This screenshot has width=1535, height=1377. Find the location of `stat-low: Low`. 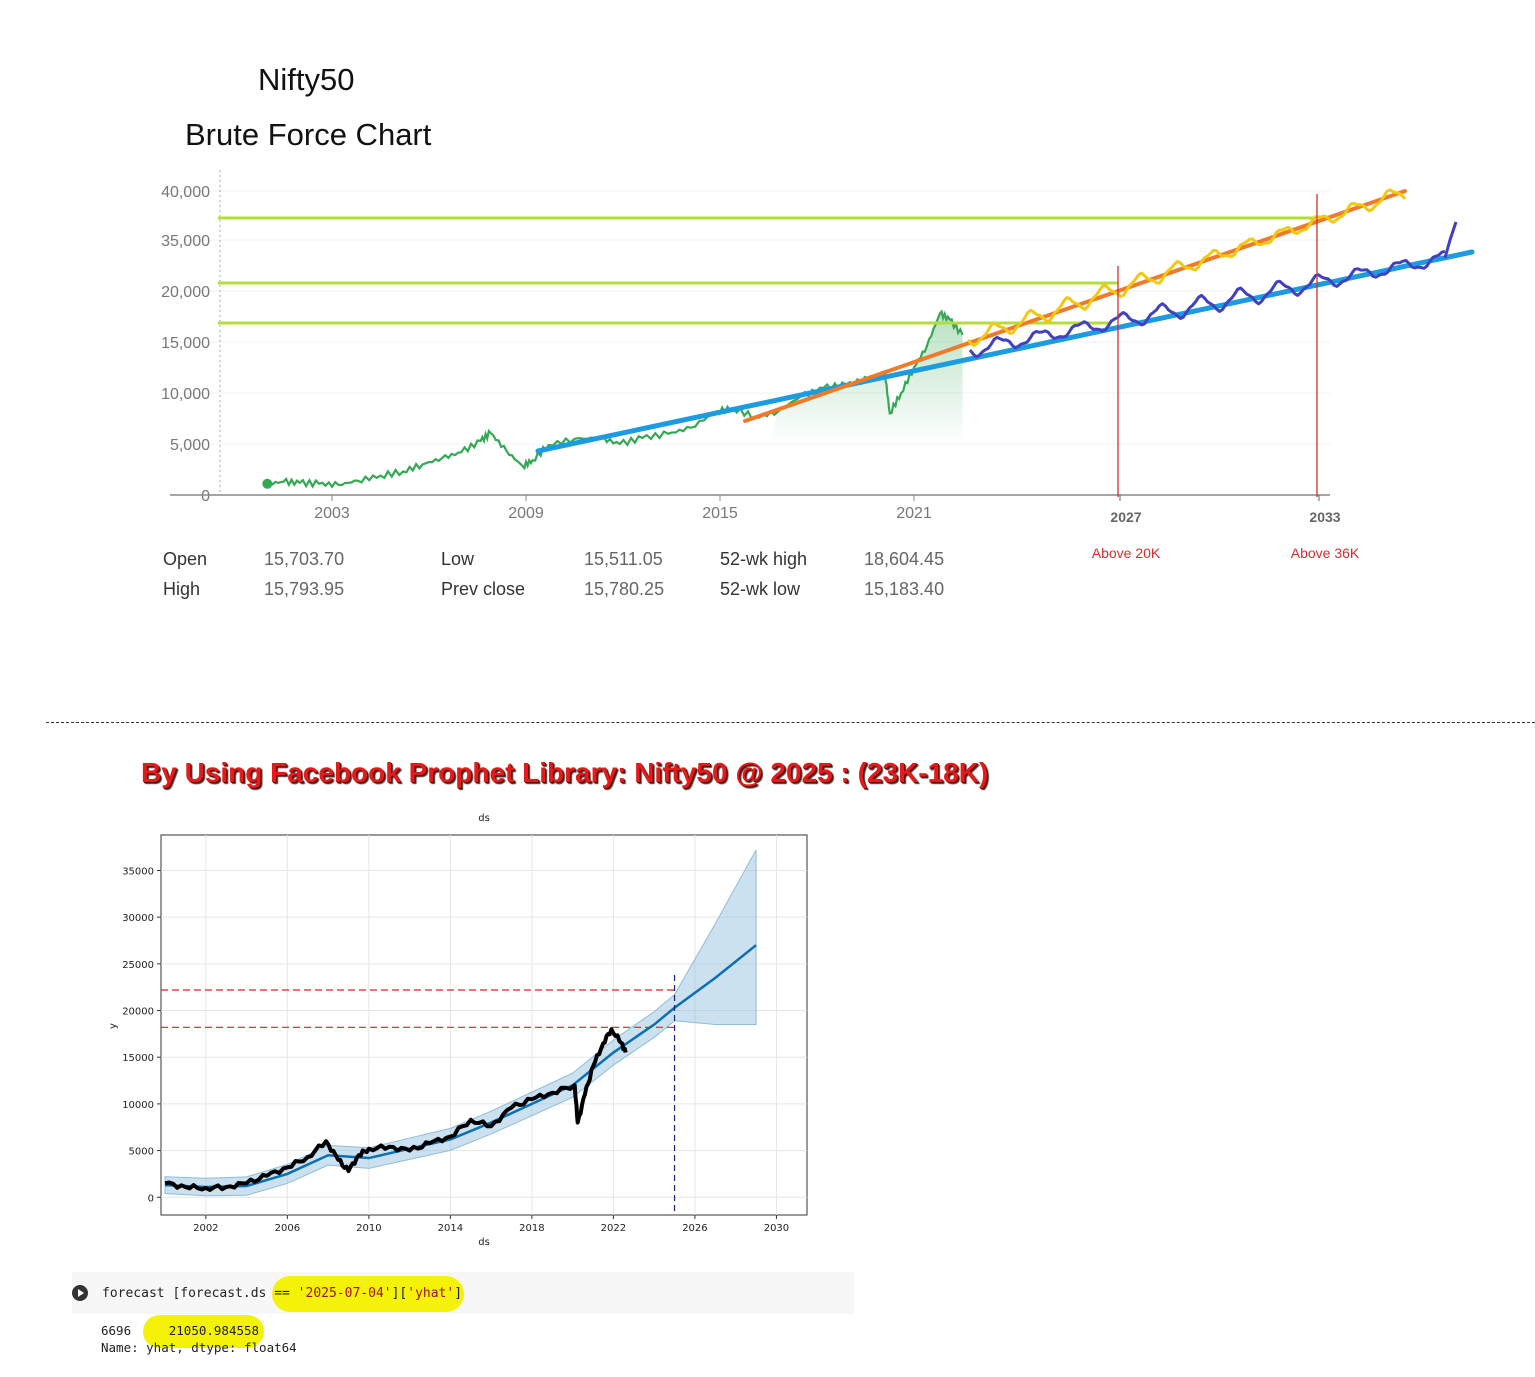

stat-low: Low is located at coordinates (457, 559).